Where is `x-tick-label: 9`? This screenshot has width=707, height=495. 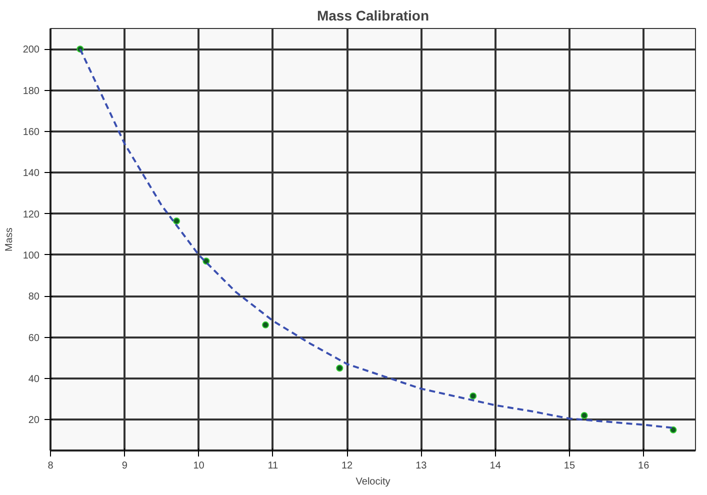 x-tick-label: 9 is located at coordinates (125, 466).